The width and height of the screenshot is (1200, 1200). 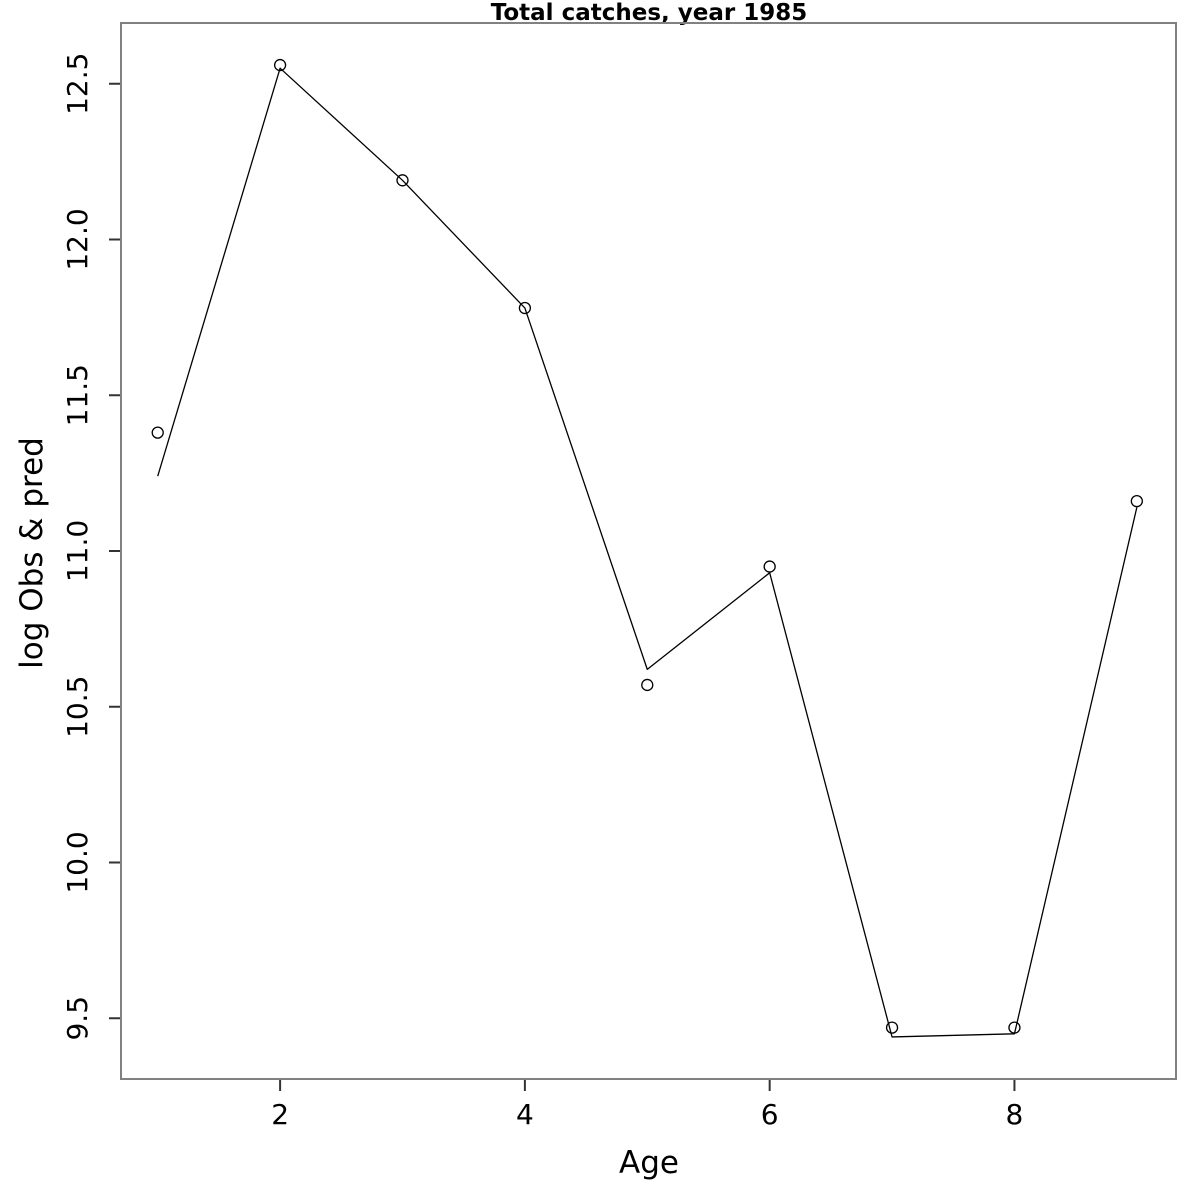 I want to click on y-axis-label: log Obs & pred, so click(x=32, y=553).